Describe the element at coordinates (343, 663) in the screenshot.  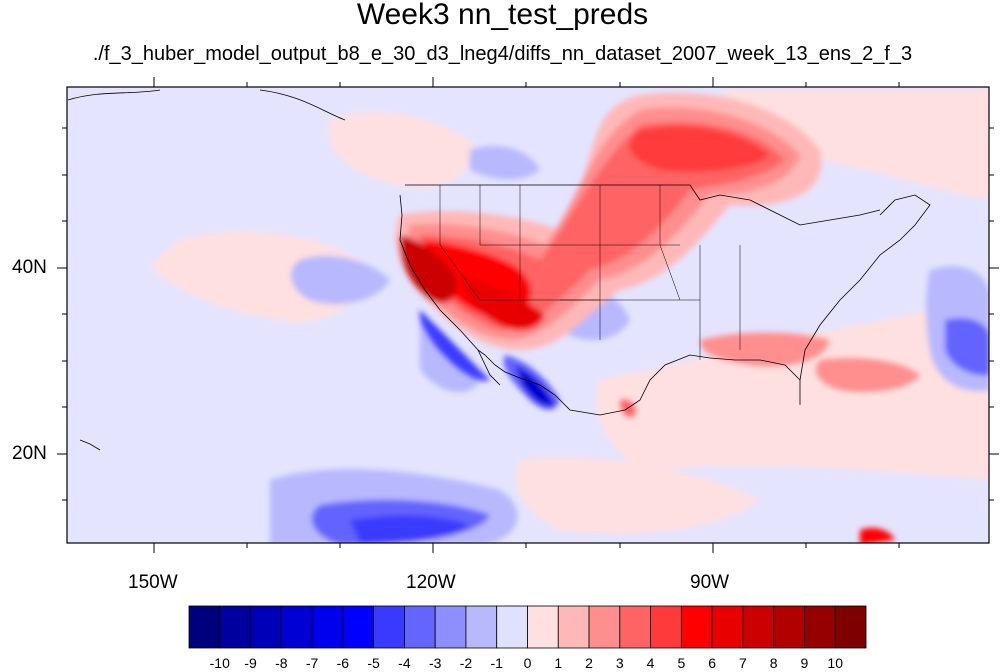
I see `colorbar-label: -6` at that location.